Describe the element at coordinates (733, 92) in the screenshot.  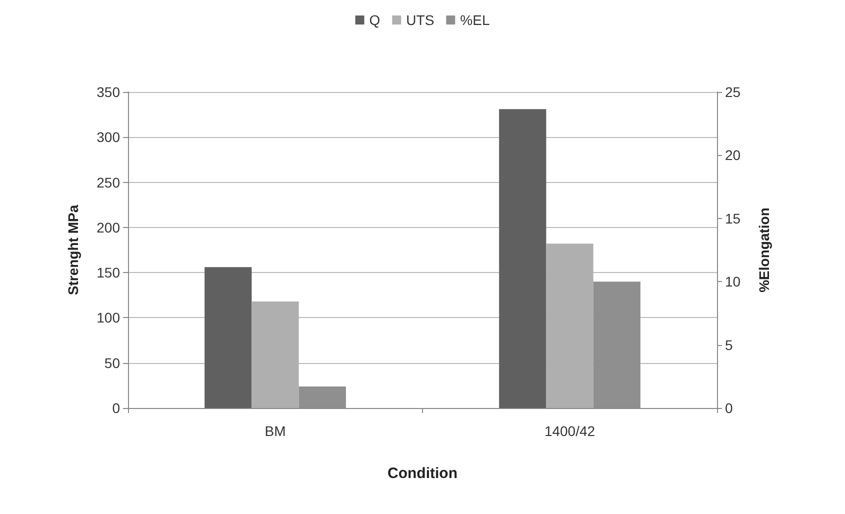
I see `y2-tick-label: 25` at that location.